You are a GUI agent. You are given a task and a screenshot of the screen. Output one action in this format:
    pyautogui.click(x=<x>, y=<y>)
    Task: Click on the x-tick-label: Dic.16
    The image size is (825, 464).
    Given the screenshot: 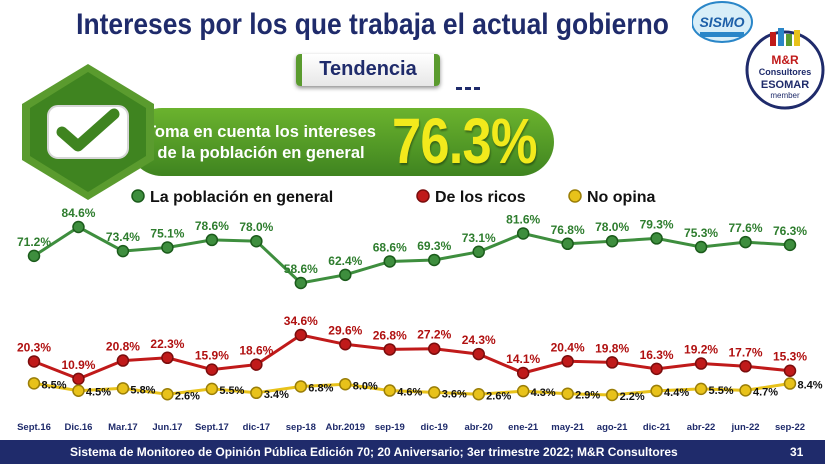 What is the action you would take?
    pyautogui.click(x=78, y=427)
    